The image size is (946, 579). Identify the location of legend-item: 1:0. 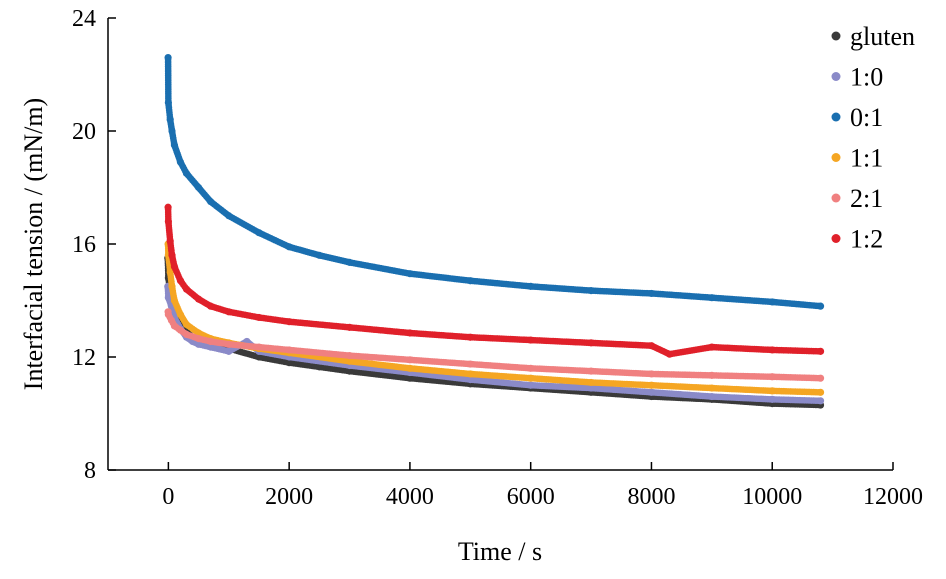
(857, 77).